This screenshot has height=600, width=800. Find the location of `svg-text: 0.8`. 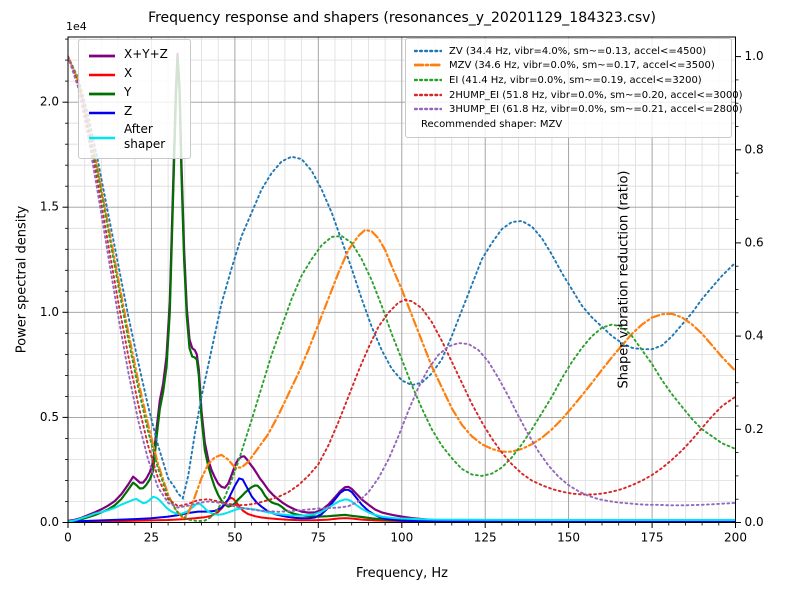

svg-text: 0.8 is located at coordinates (754, 149).